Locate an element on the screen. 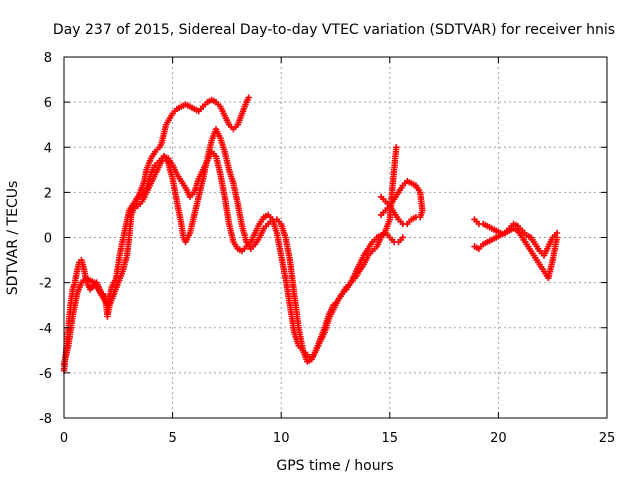 The width and height of the screenshot is (640, 480). y-tick-label: -4 is located at coordinates (45, 329).